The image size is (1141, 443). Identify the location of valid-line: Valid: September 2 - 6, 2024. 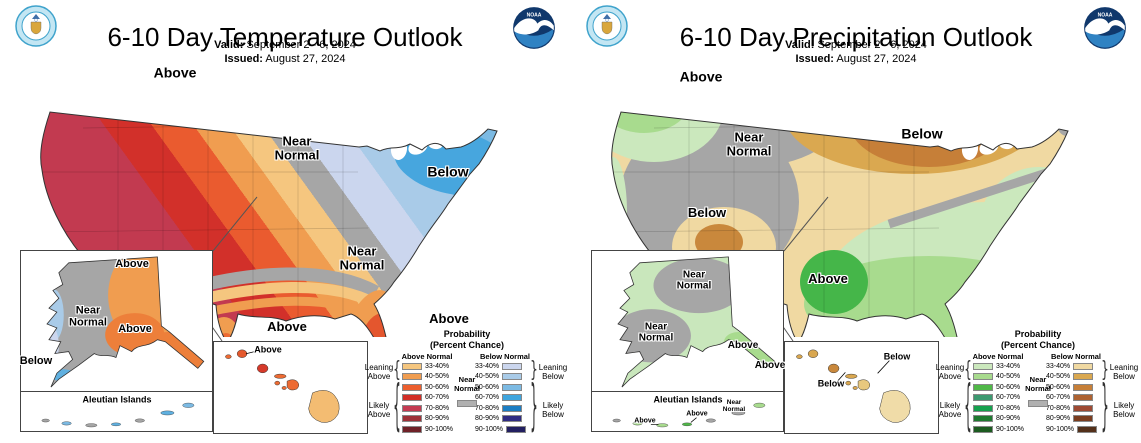
(856, 46).